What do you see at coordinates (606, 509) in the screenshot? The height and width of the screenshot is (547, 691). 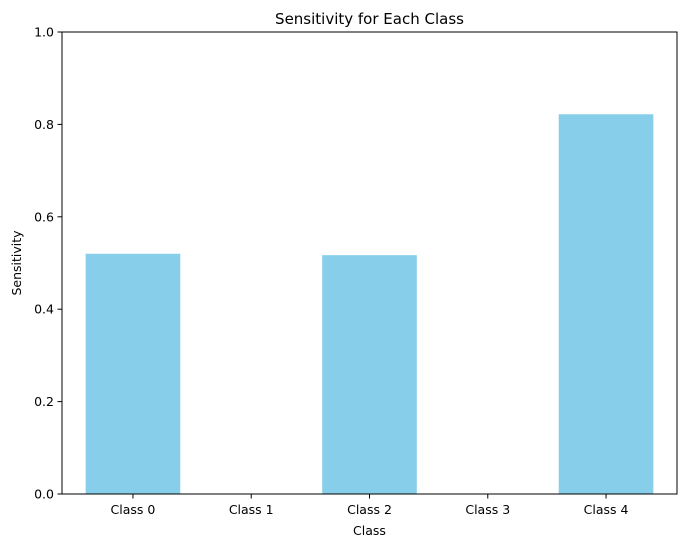 I see `x-tick-label: Class 4` at bounding box center [606, 509].